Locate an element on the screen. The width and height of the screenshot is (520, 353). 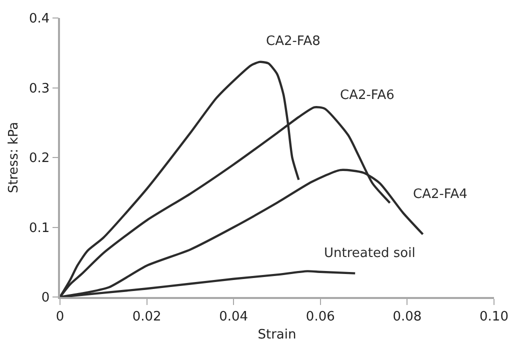
x-tick-label: 0.08 is located at coordinates (407, 316).